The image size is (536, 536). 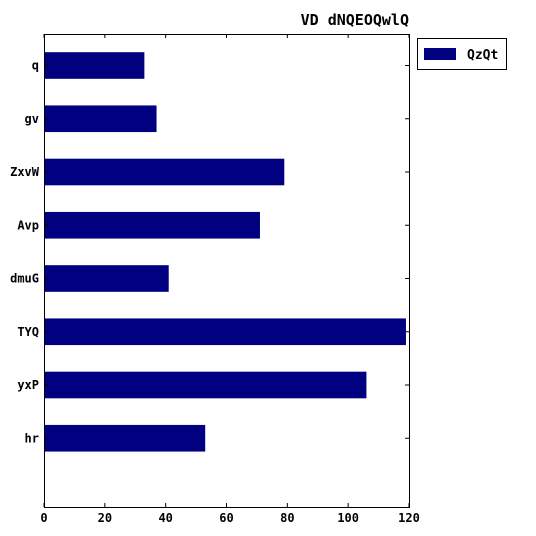 I want to click on legend: QzQt, so click(x=462, y=54).